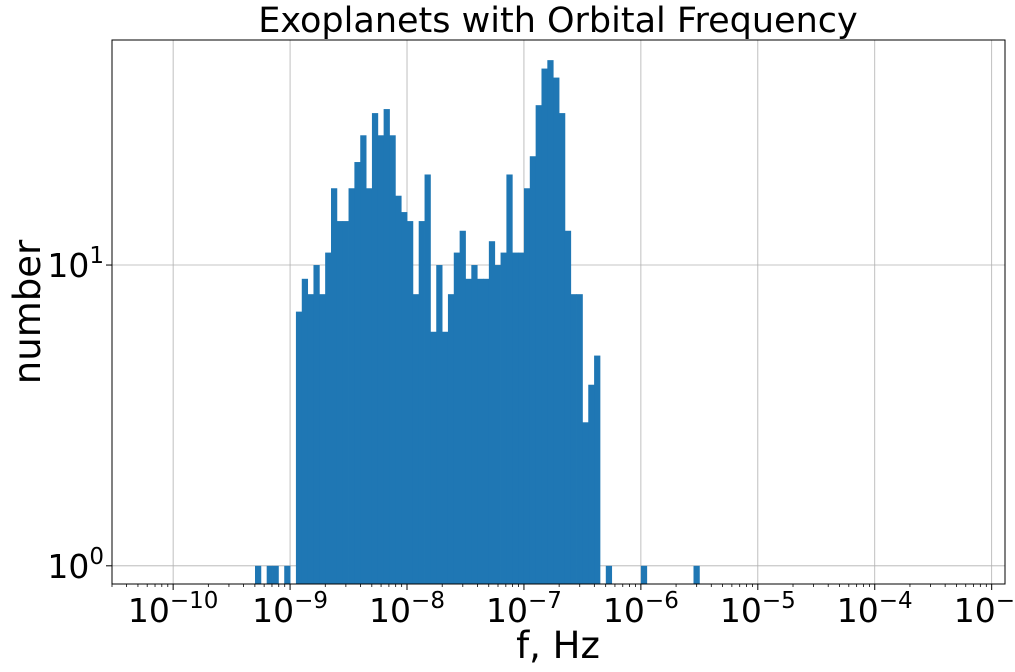 Image resolution: width=1015 pixels, height=672 pixels. Describe the element at coordinates (27, 311) in the screenshot. I see `y-axis-label: number` at that location.